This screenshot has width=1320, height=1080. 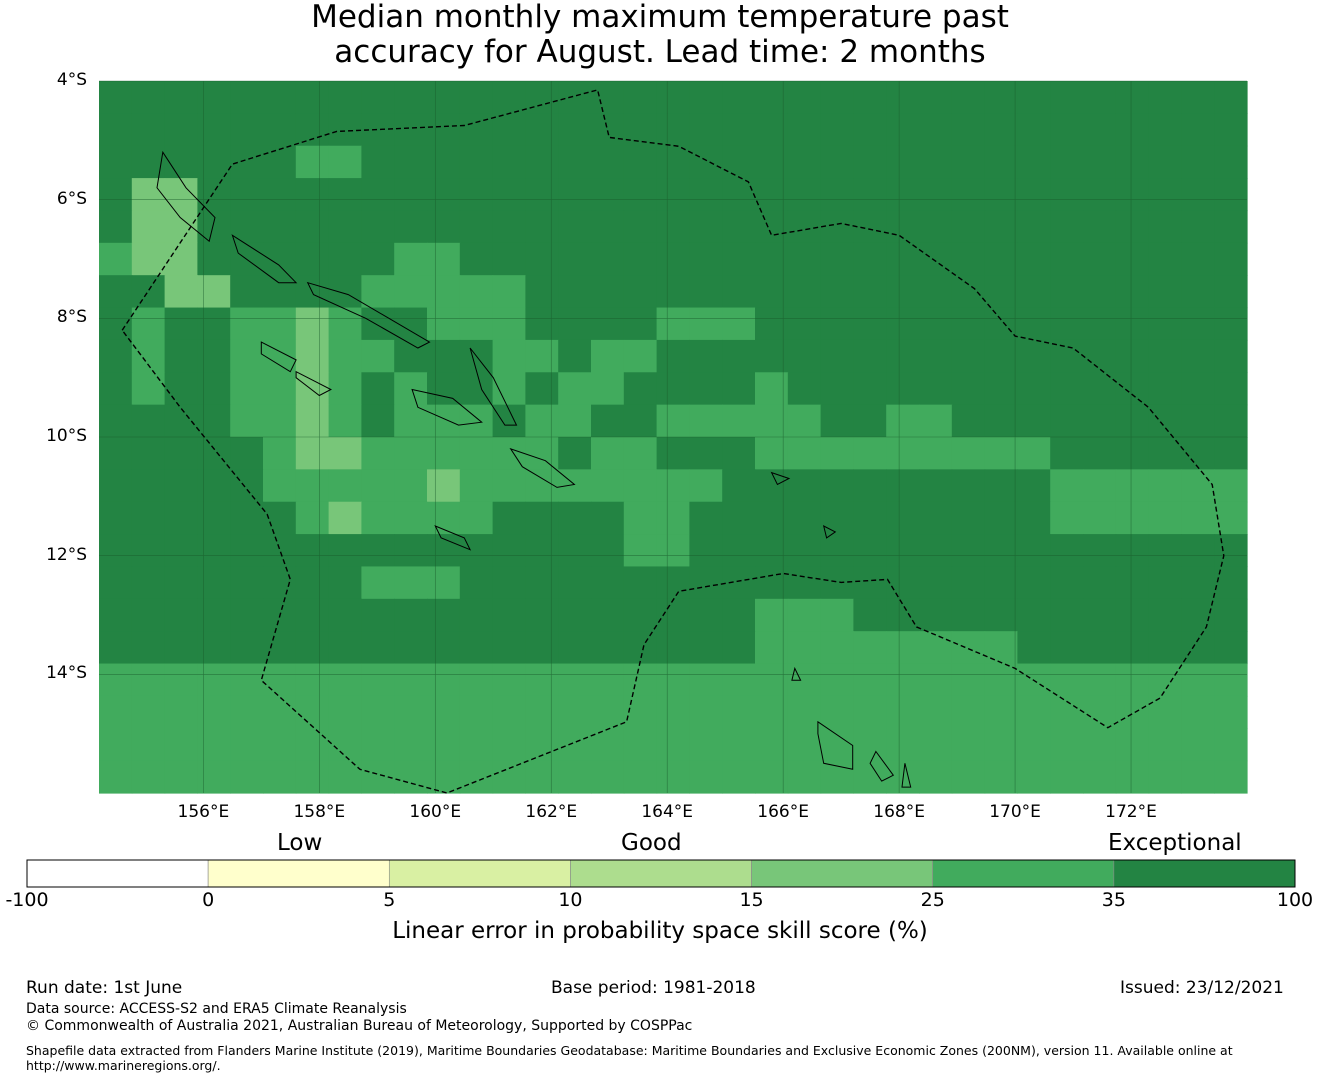 I want to click on map-title-line-1: Median monthly maximum temperature past, so click(x=660, y=17).